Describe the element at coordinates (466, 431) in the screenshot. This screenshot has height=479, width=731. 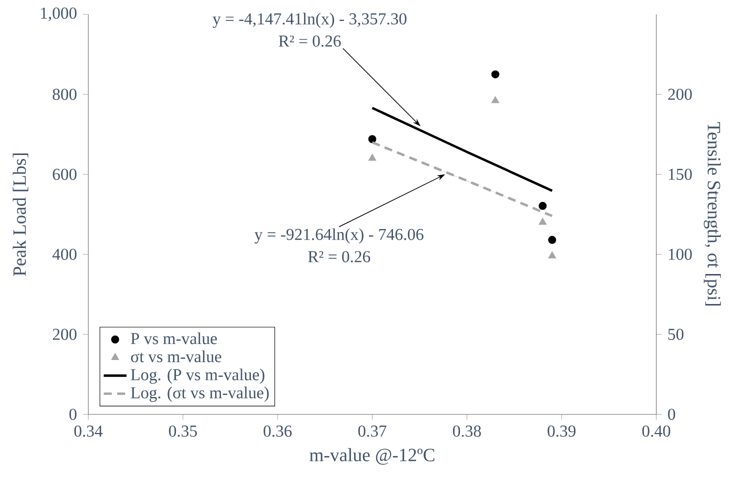
I see `x-tick-label: 0.38` at that location.